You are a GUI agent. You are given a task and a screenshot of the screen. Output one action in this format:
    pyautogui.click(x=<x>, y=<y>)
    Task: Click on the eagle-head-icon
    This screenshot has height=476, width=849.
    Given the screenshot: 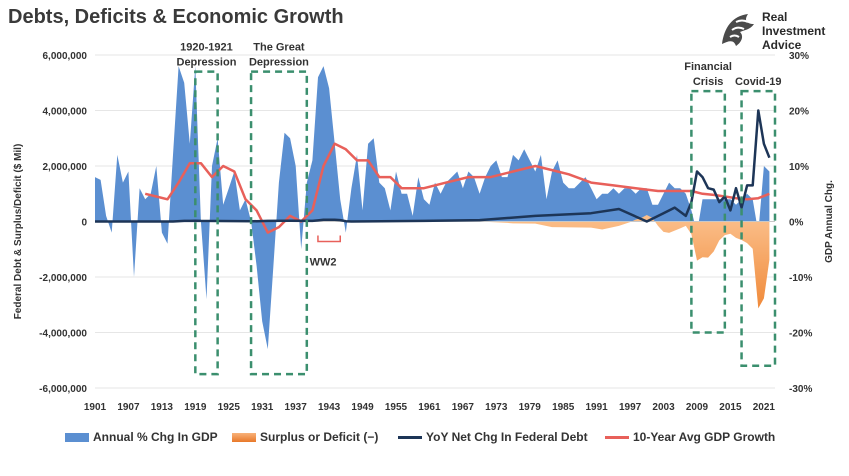 What is the action you would take?
    pyautogui.click(x=738, y=30)
    